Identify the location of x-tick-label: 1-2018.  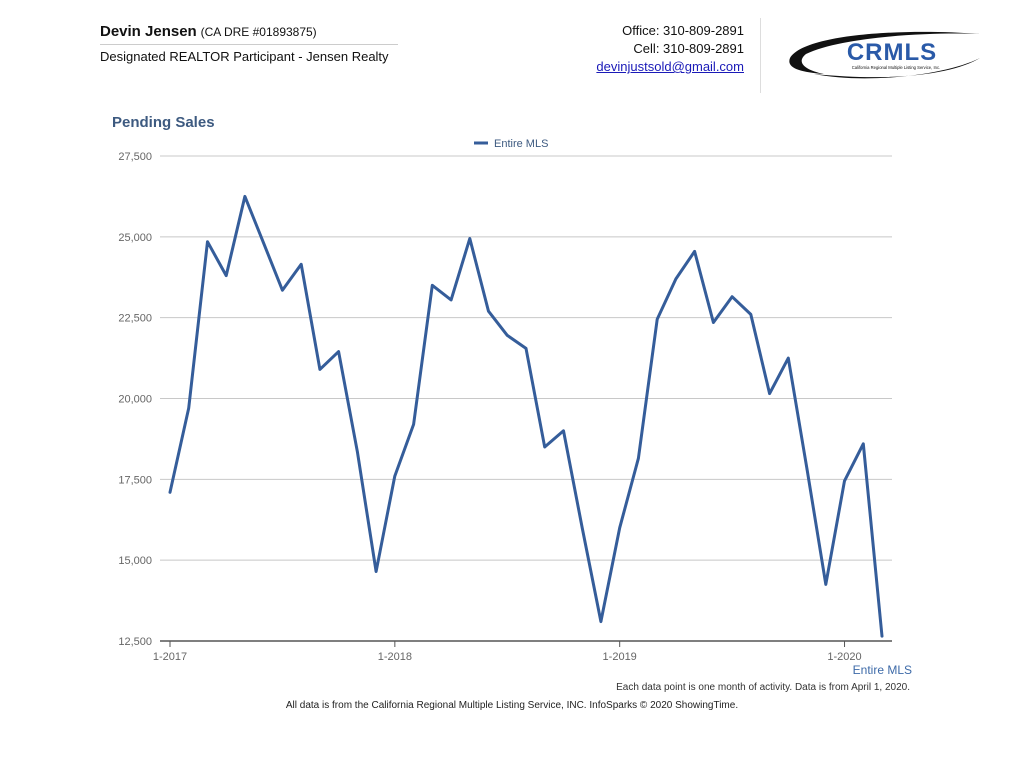
(395, 657).